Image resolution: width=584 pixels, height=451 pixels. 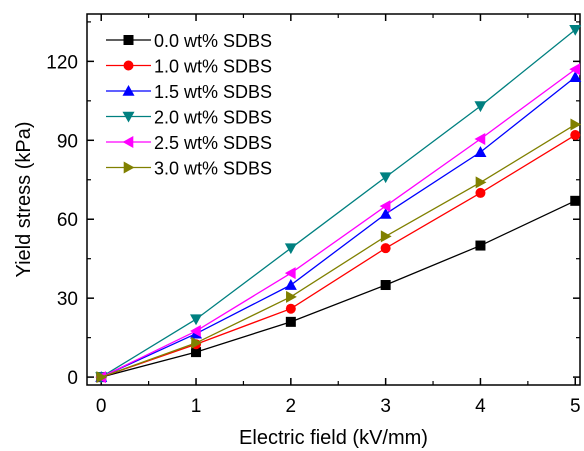 I want to click on y-tick-label: 120, so click(x=62, y=62).